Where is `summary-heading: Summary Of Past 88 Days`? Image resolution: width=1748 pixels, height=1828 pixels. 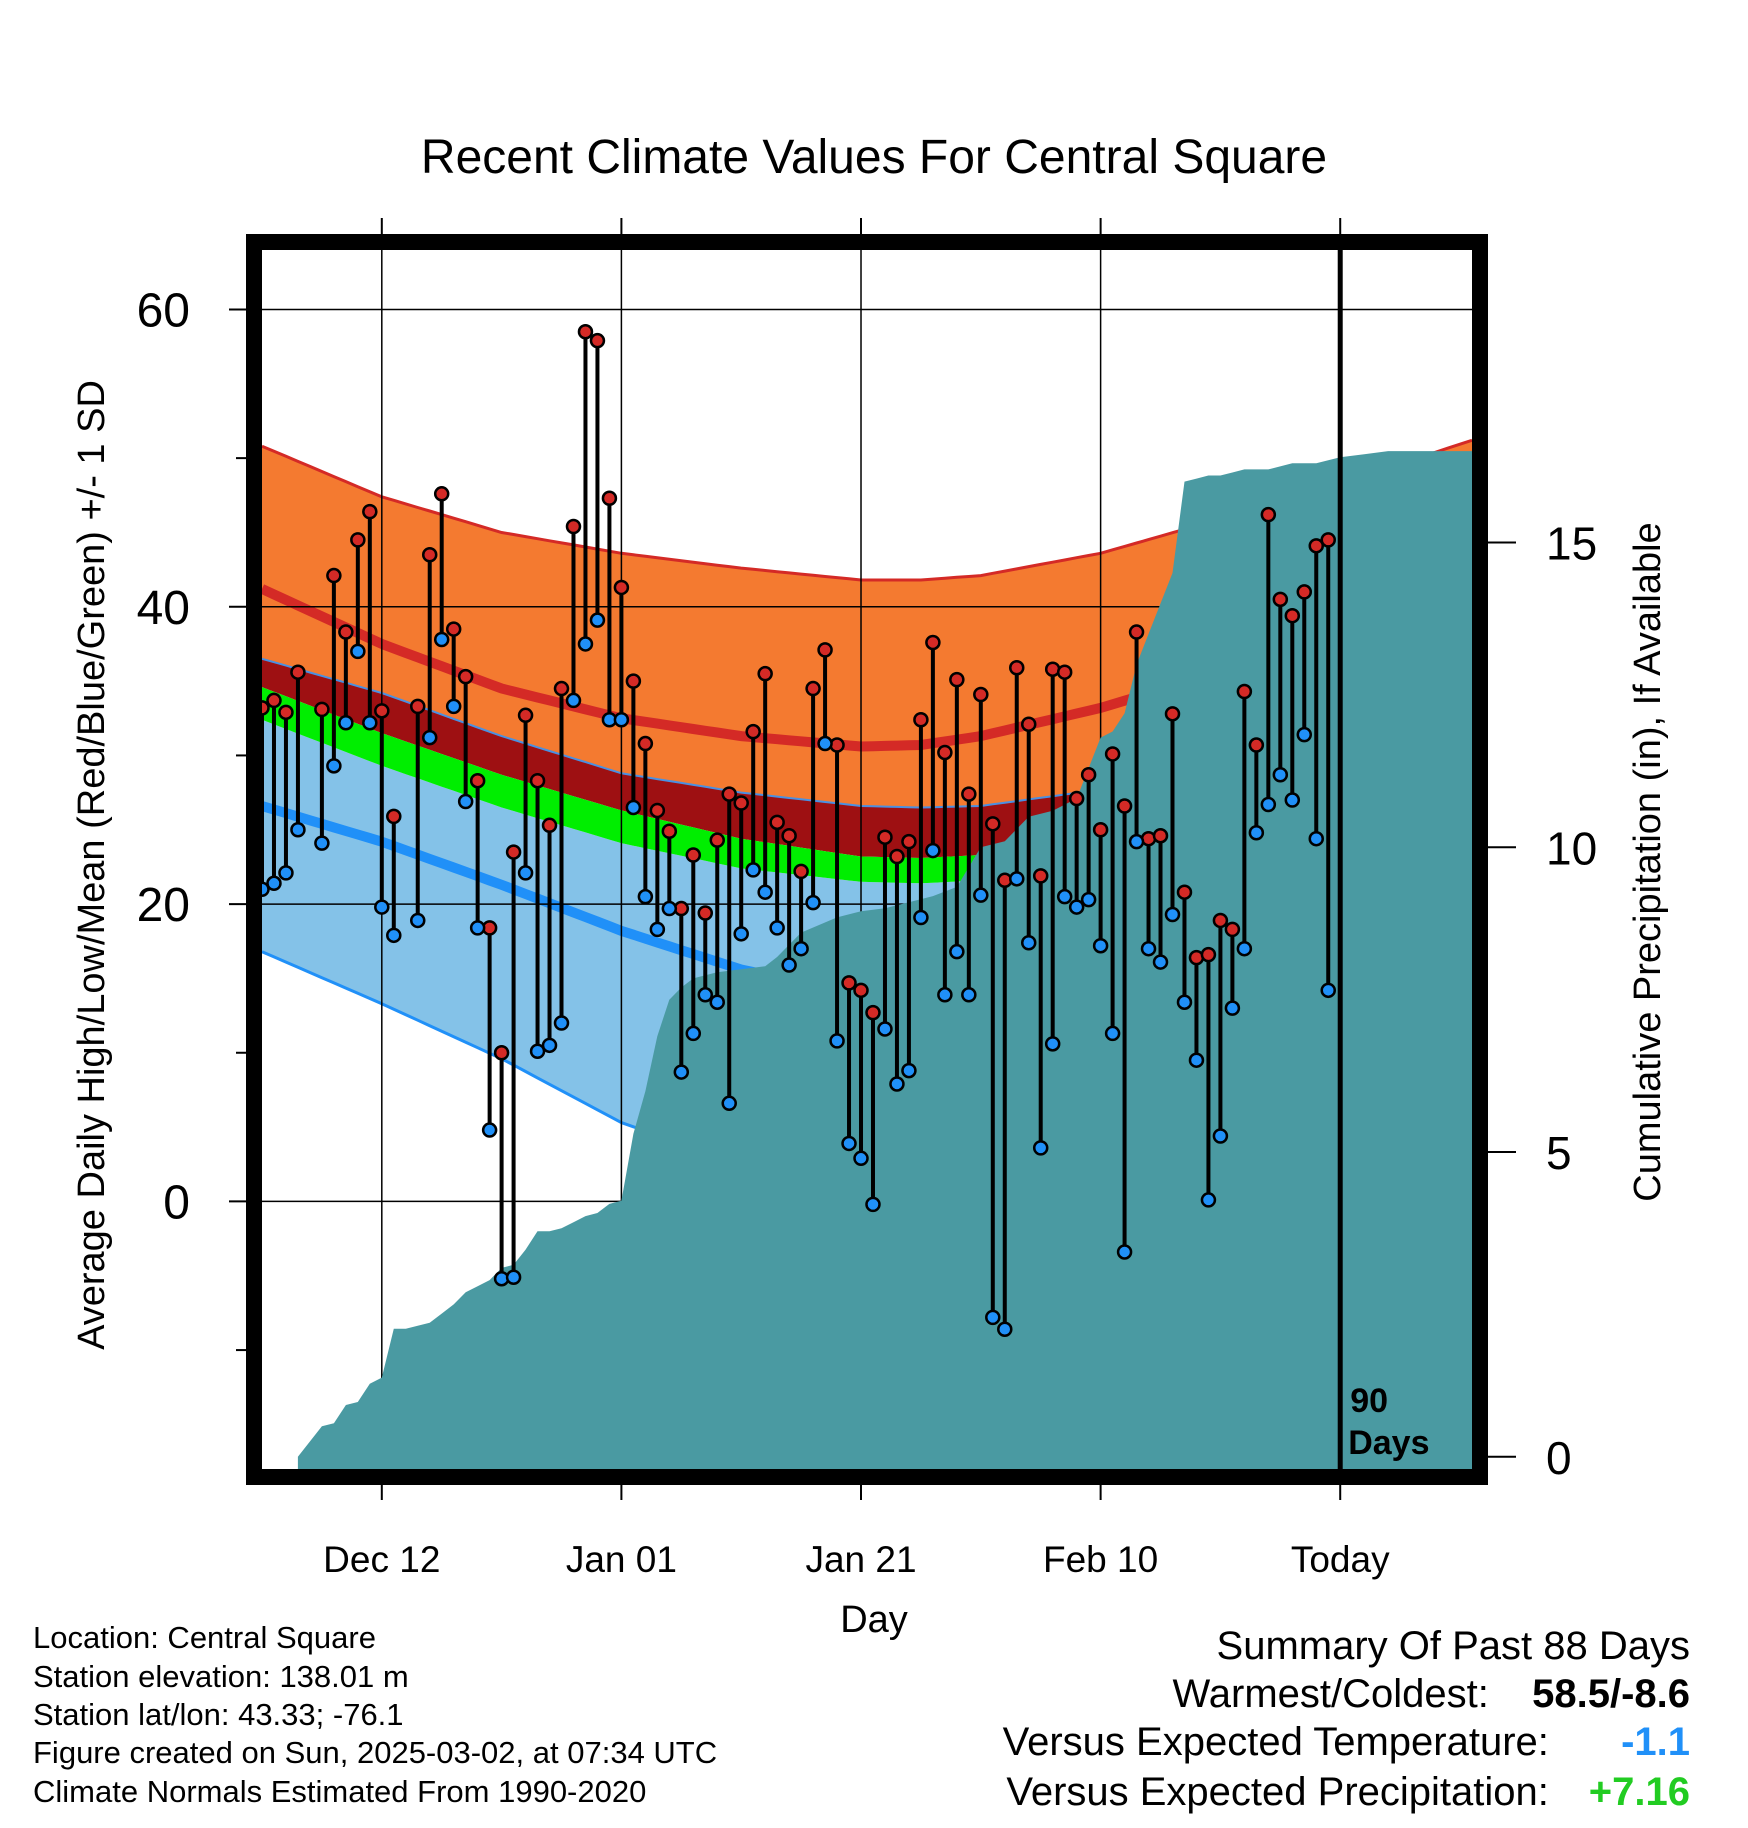 summary-heading: Summary Of Past 88 Days is located at coordinates (1453, 1646).